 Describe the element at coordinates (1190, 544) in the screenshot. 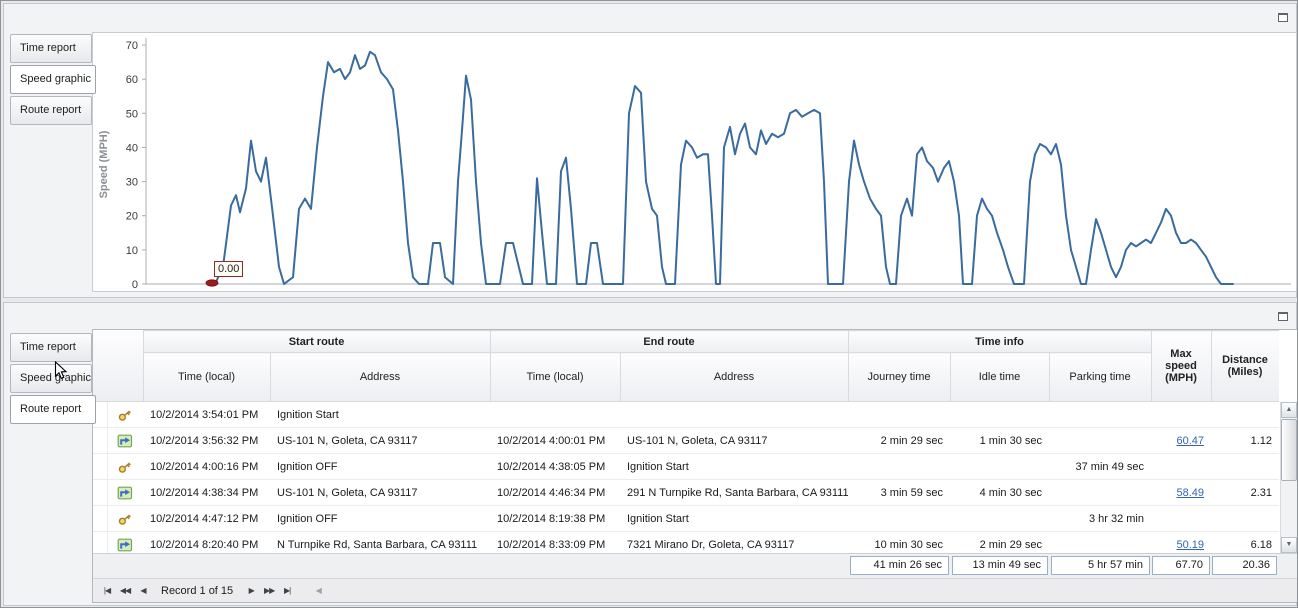

I see `max-speed-link: 50.19` at that location.